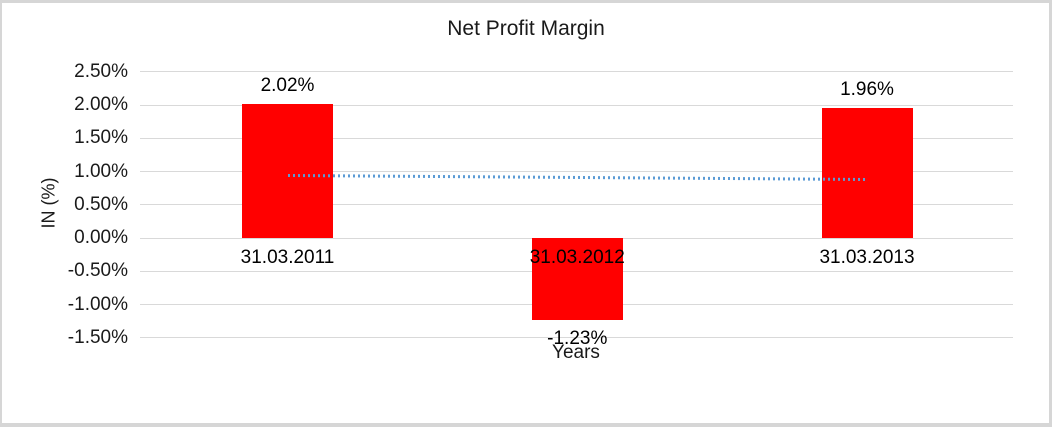  What do you see at coordinates (867, 257) in the screenshot?
I see `category-label: 31.03.2013` at bounding box center [867, 257].